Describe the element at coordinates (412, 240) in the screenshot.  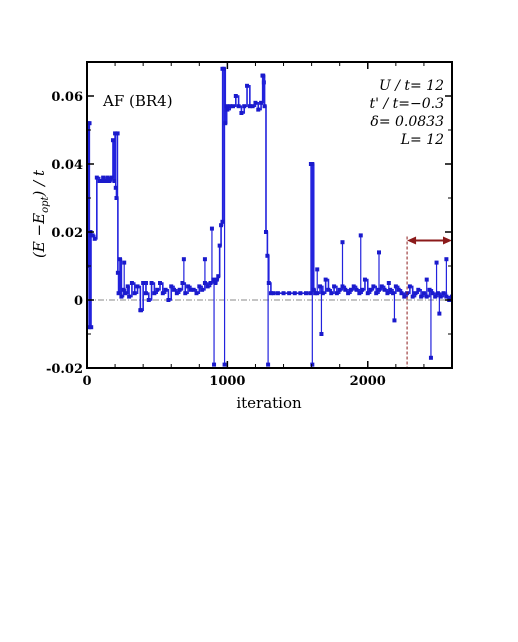
I see `range-arrow-head-left` at that location.